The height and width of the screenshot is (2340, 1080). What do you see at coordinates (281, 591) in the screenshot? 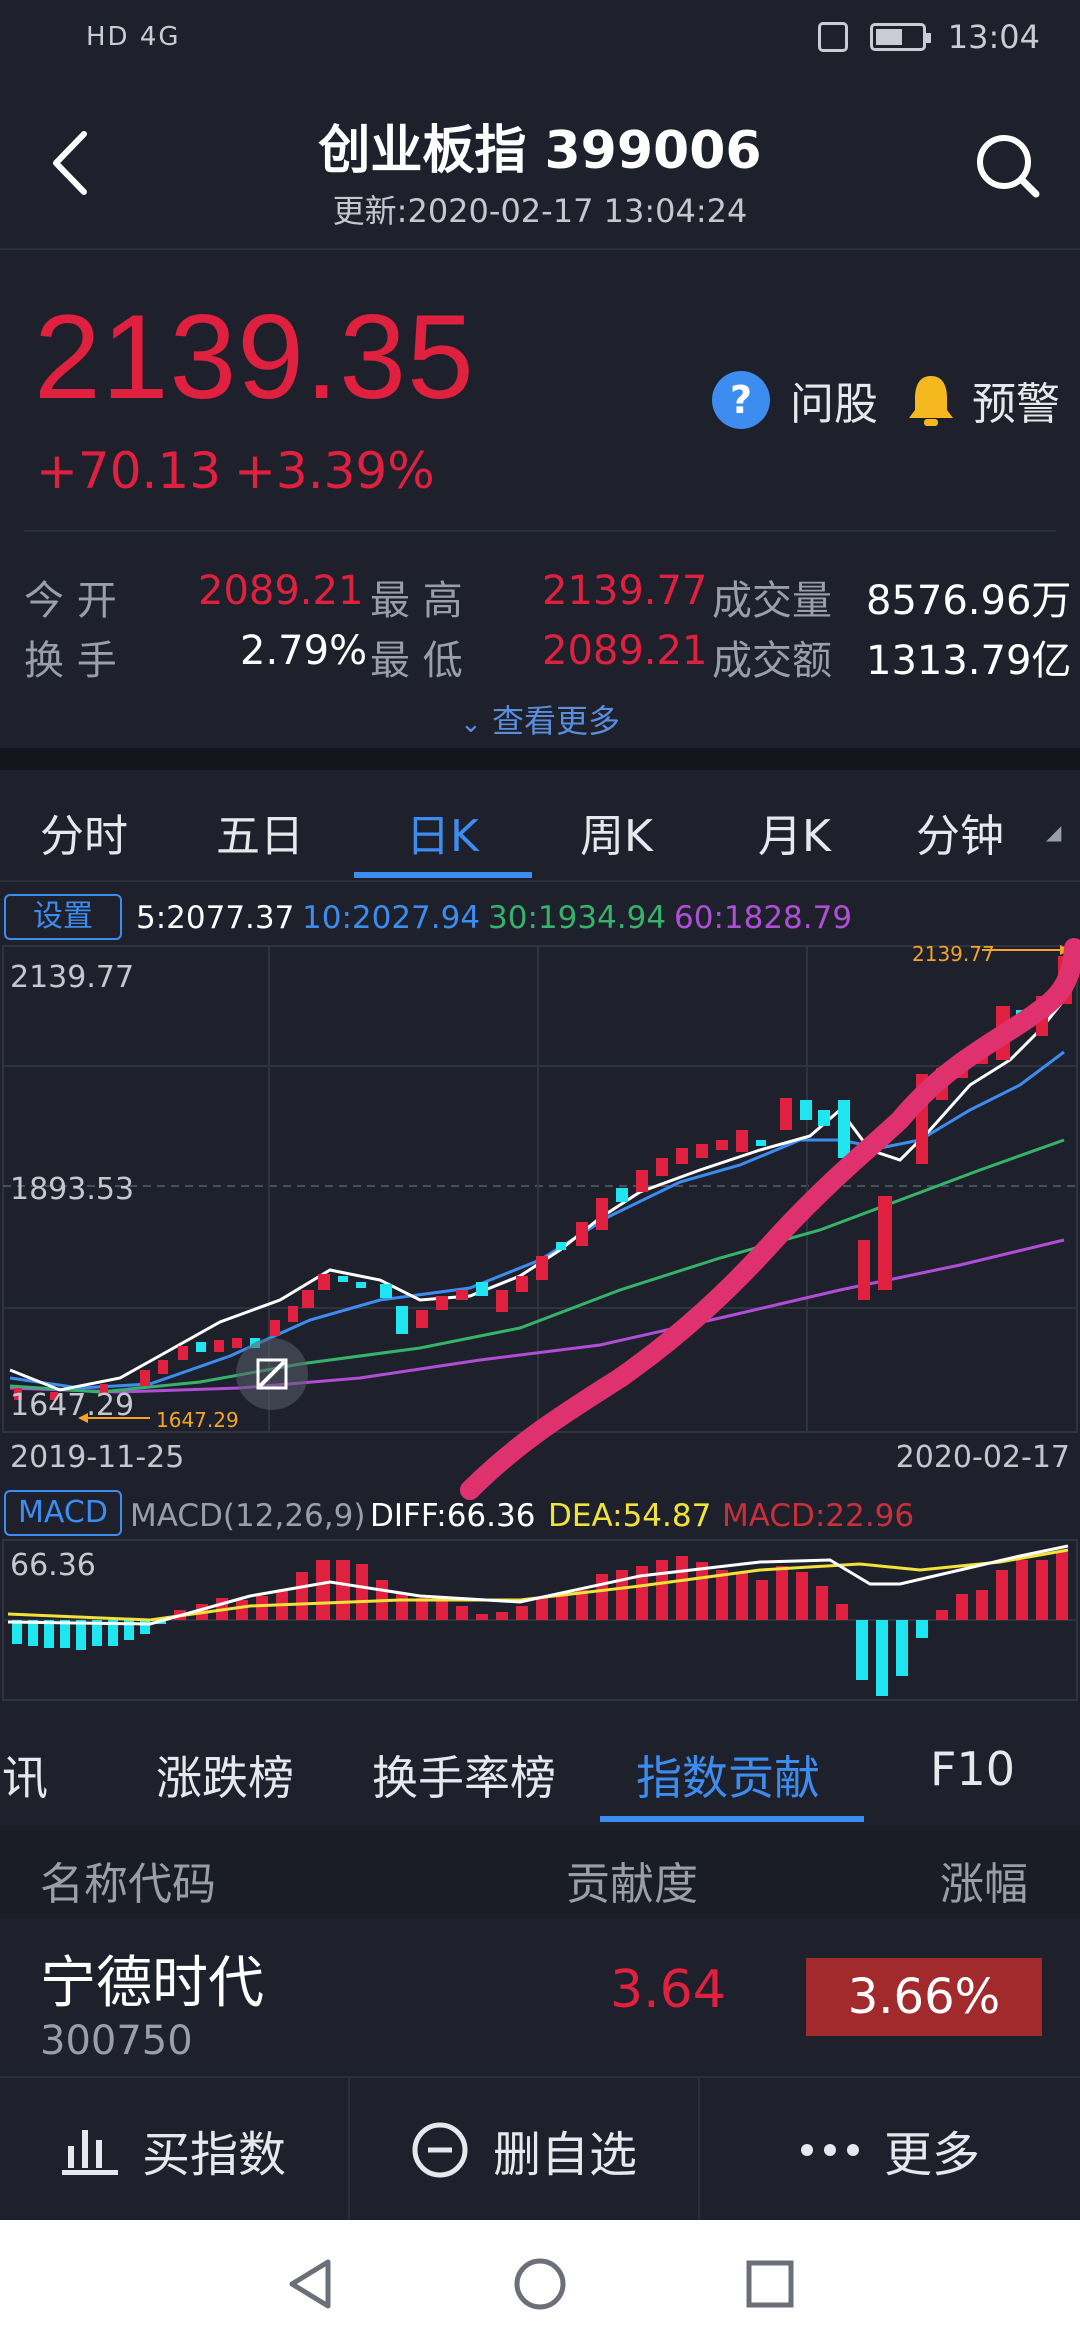
I see `open-value: 2089.21` at bounding box center [281, 591].